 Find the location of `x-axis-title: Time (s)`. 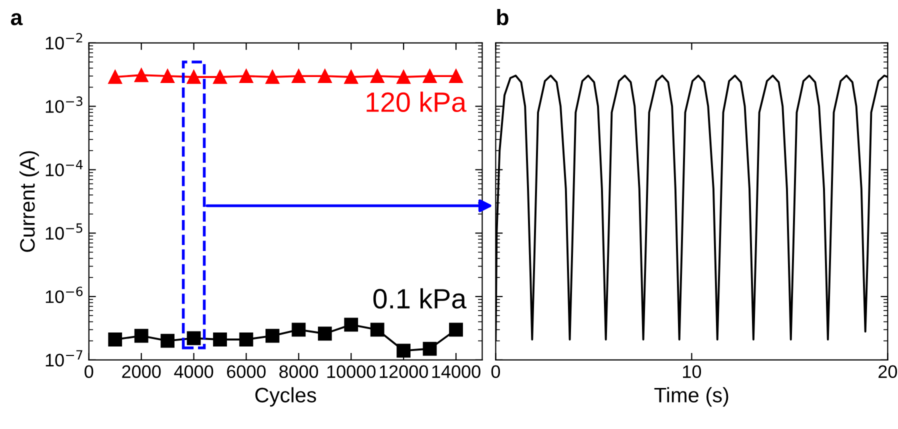

x-axis-title: Time (s) is located at coordinates (691, 397).